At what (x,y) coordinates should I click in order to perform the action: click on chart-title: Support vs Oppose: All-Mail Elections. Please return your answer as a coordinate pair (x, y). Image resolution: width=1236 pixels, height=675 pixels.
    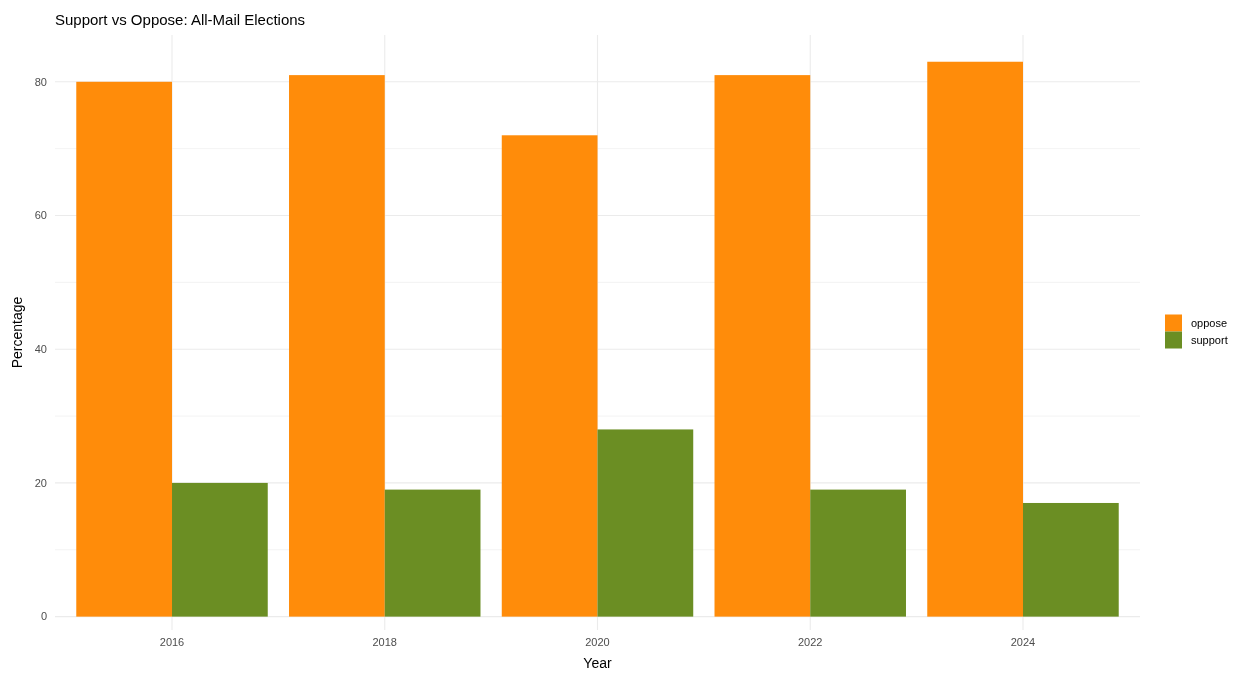
    Looking at the image, I should click on (180, 19).